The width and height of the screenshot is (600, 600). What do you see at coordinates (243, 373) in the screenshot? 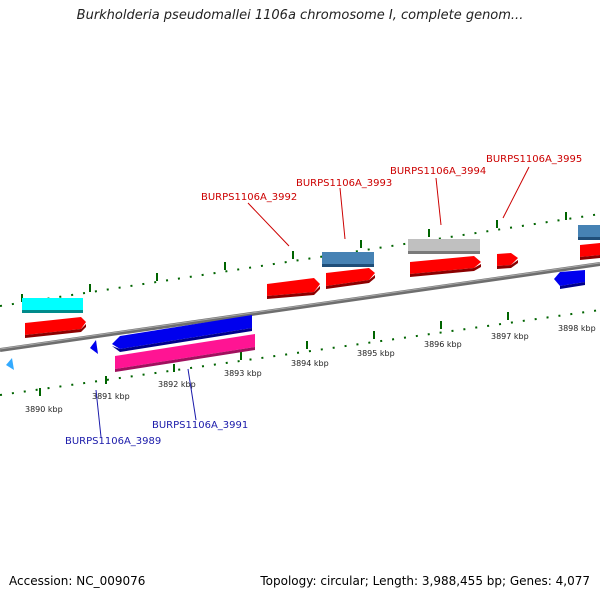
I see `kbp-label-3893: 3893 kbp` at bounding box center [243, 373].